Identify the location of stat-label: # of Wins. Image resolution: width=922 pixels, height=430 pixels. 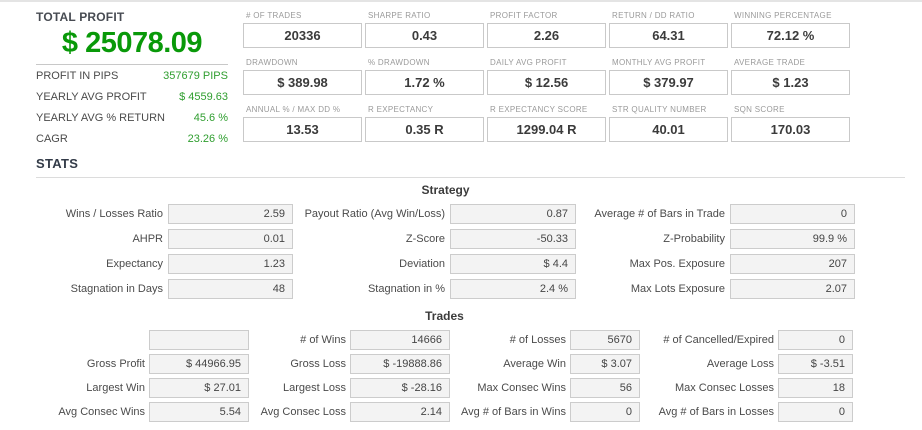
(323, 340).